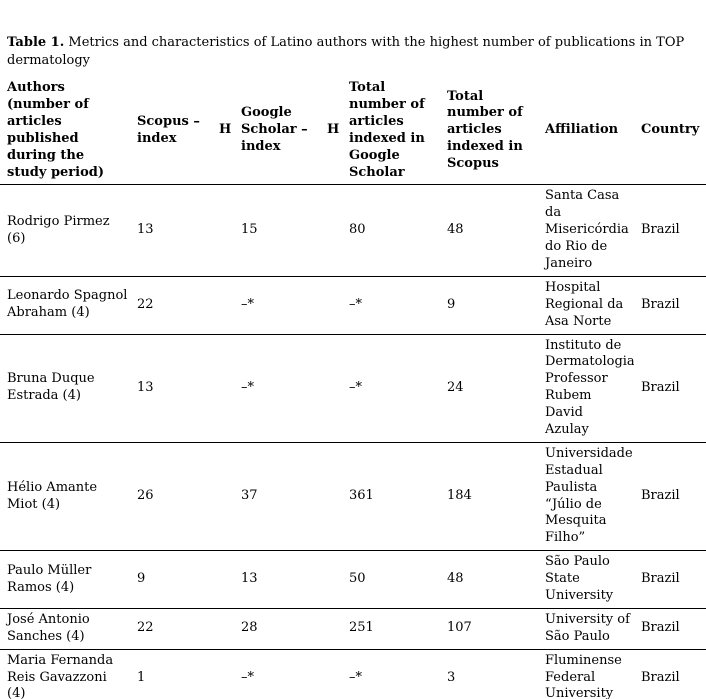 The height and width of the screenshot is (699, 706). What do you see at coordinates (36, 42) in the screenshot?
I see `table-caption-label: Table 1.` at bounding box center [36, 42].